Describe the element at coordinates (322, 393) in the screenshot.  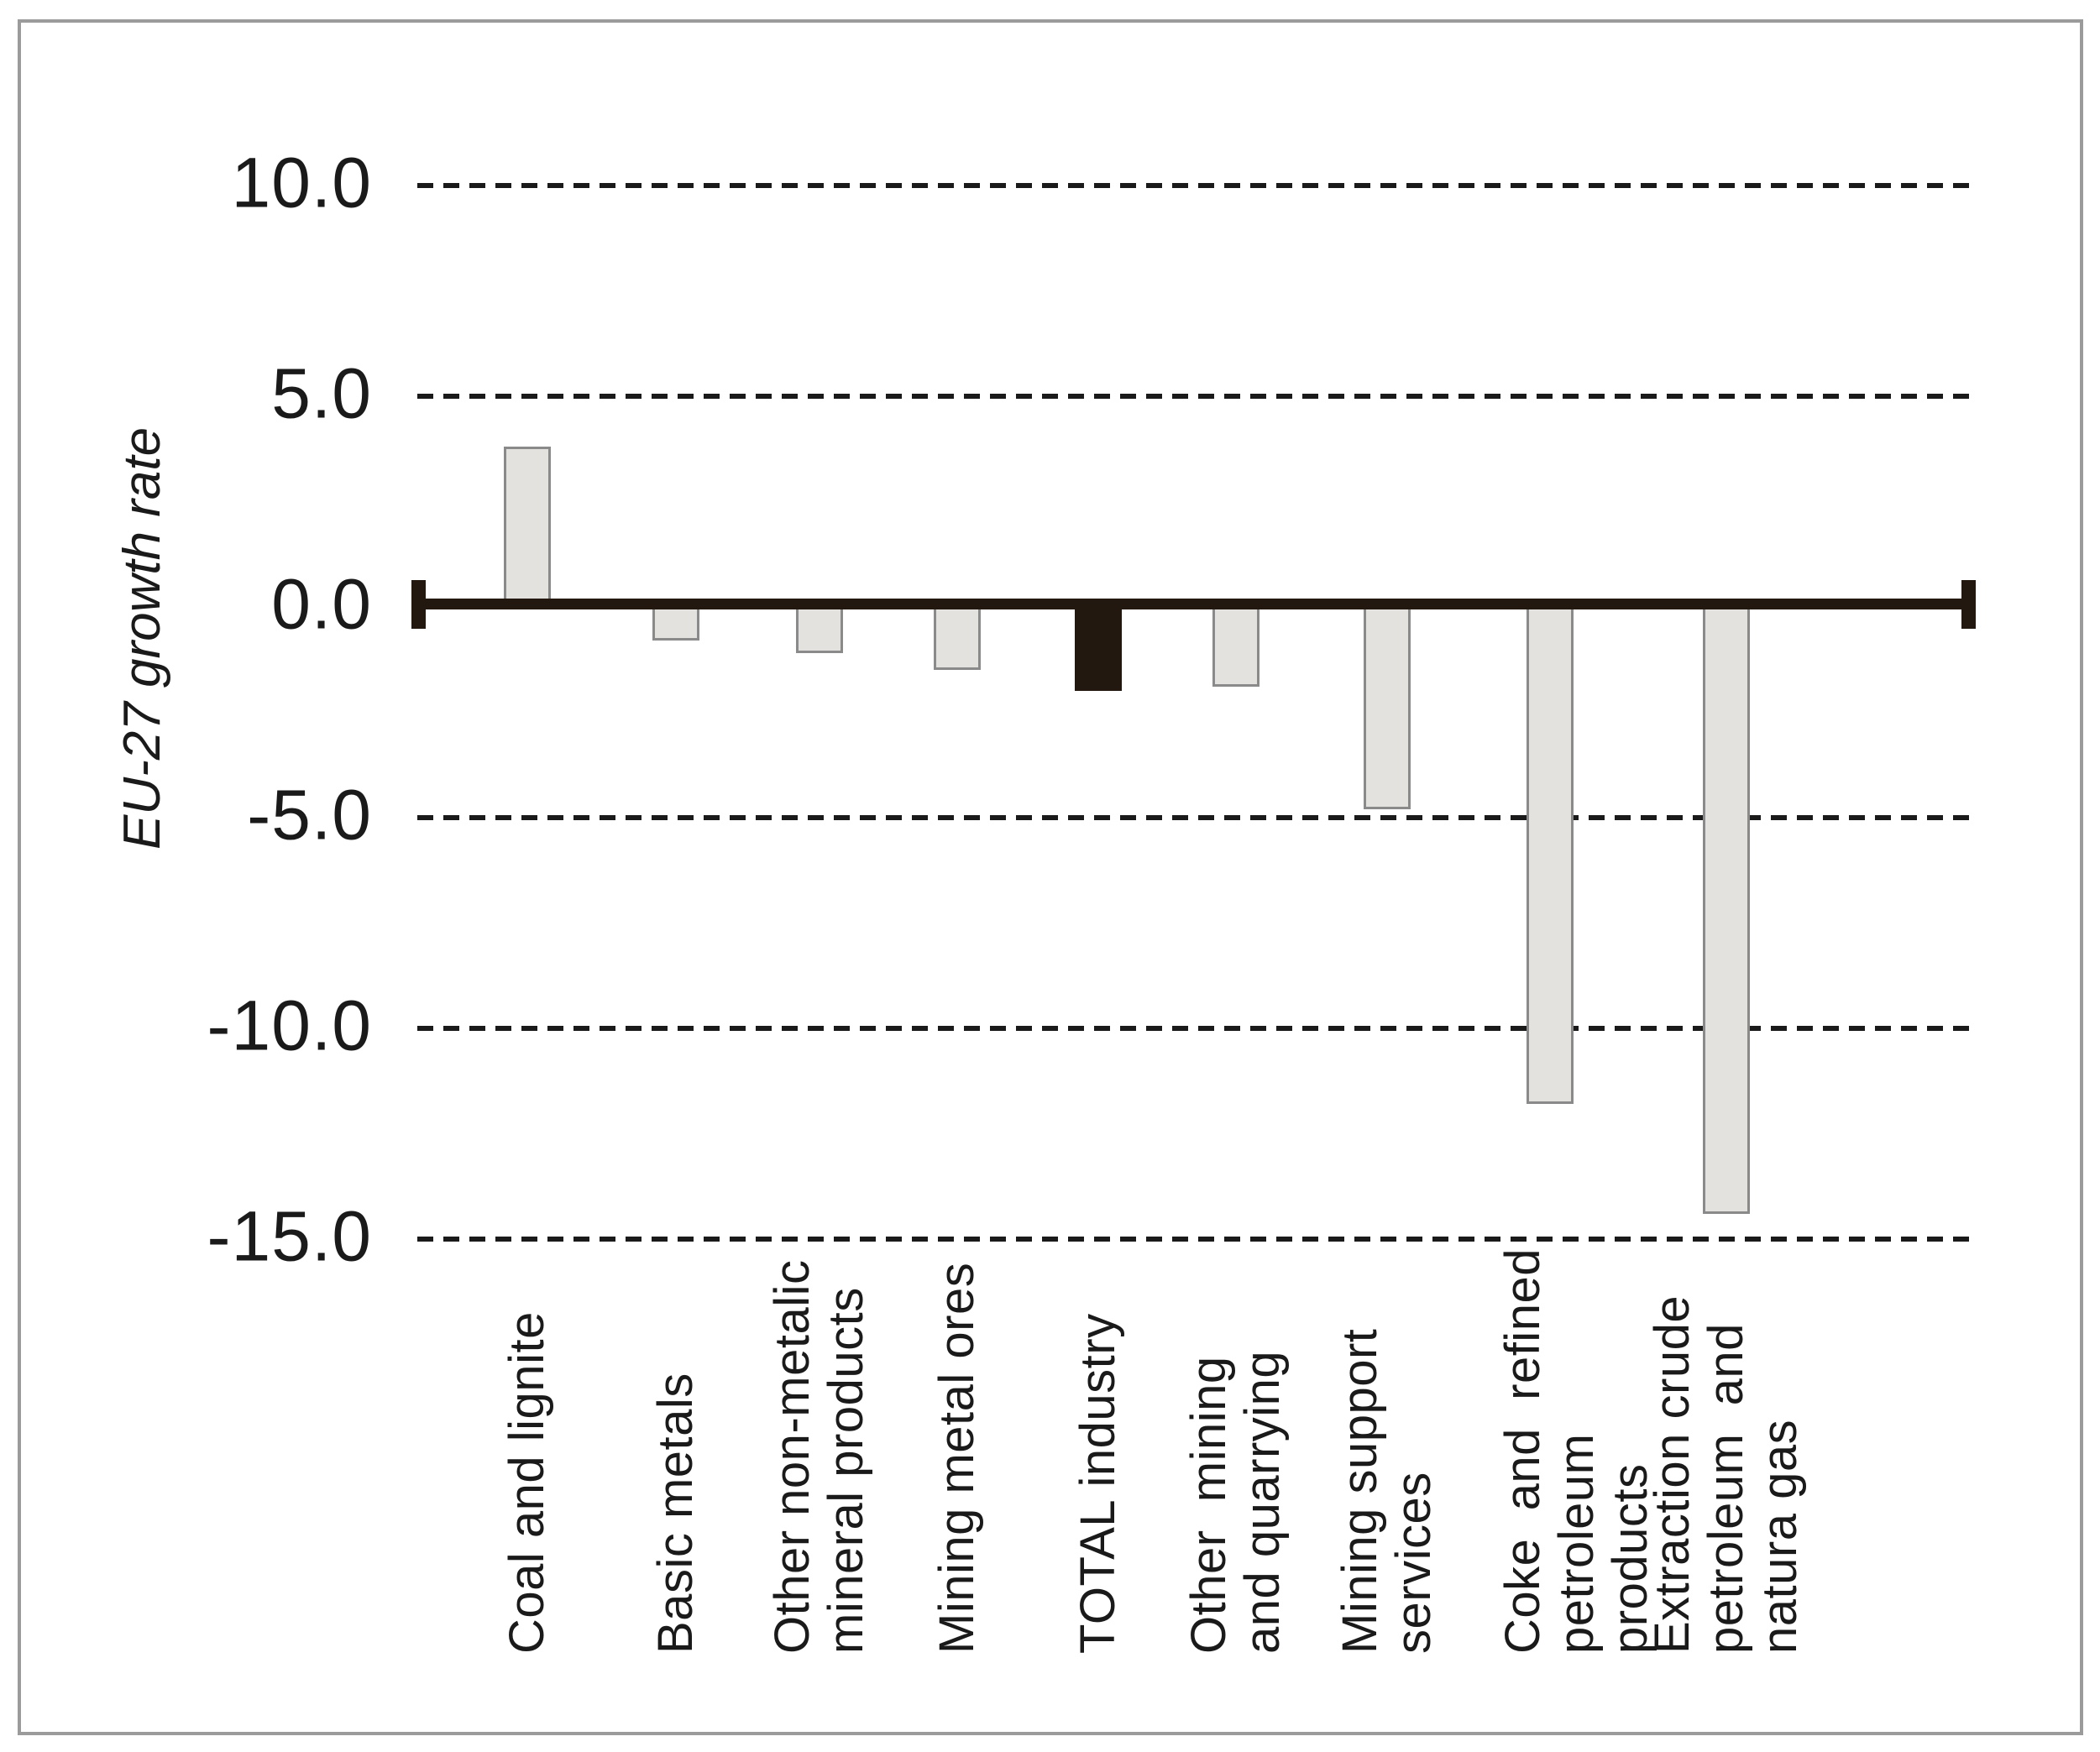
I see `y-tick-label: 5.0` at that location.